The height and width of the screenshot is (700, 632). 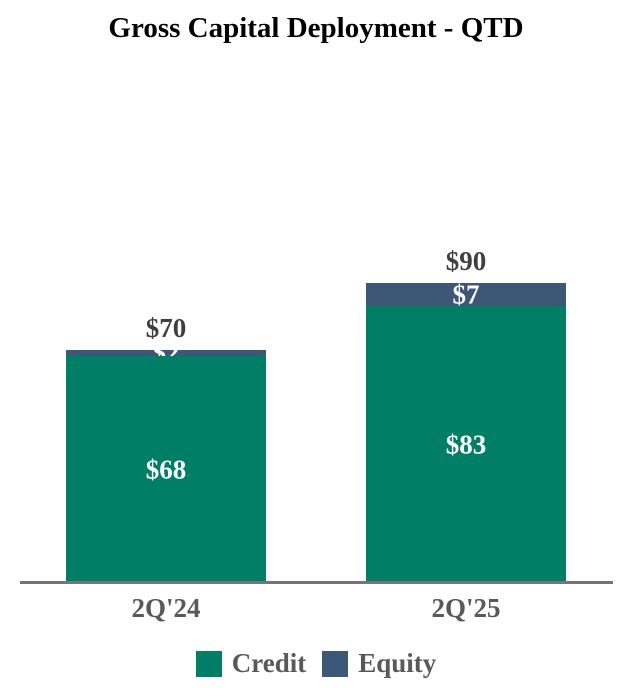 I want to click on legend-item-credit: Credit, so click(x=251, y=663).